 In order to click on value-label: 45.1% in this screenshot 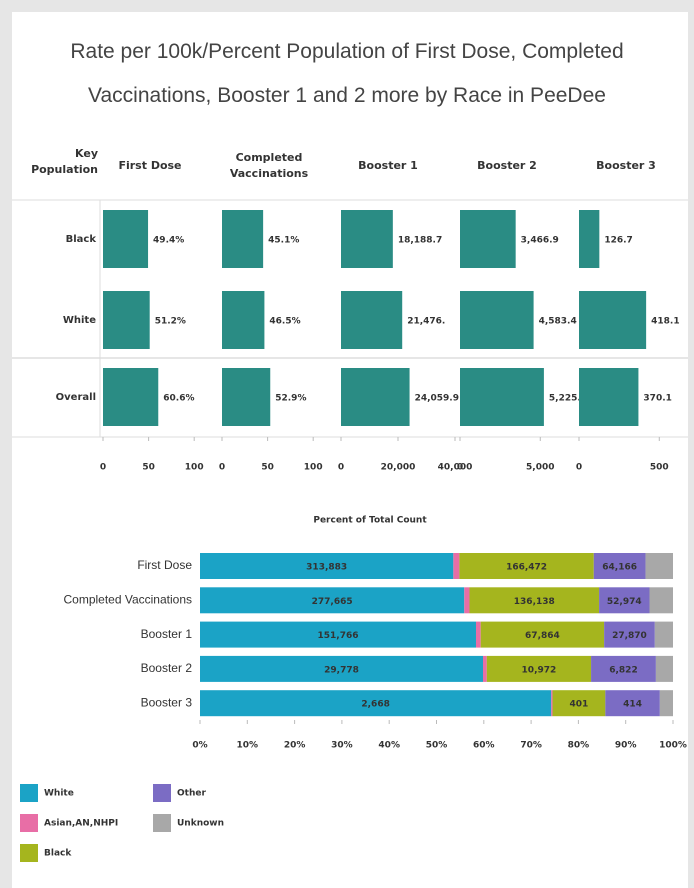, I will do `click(283, 241)`.